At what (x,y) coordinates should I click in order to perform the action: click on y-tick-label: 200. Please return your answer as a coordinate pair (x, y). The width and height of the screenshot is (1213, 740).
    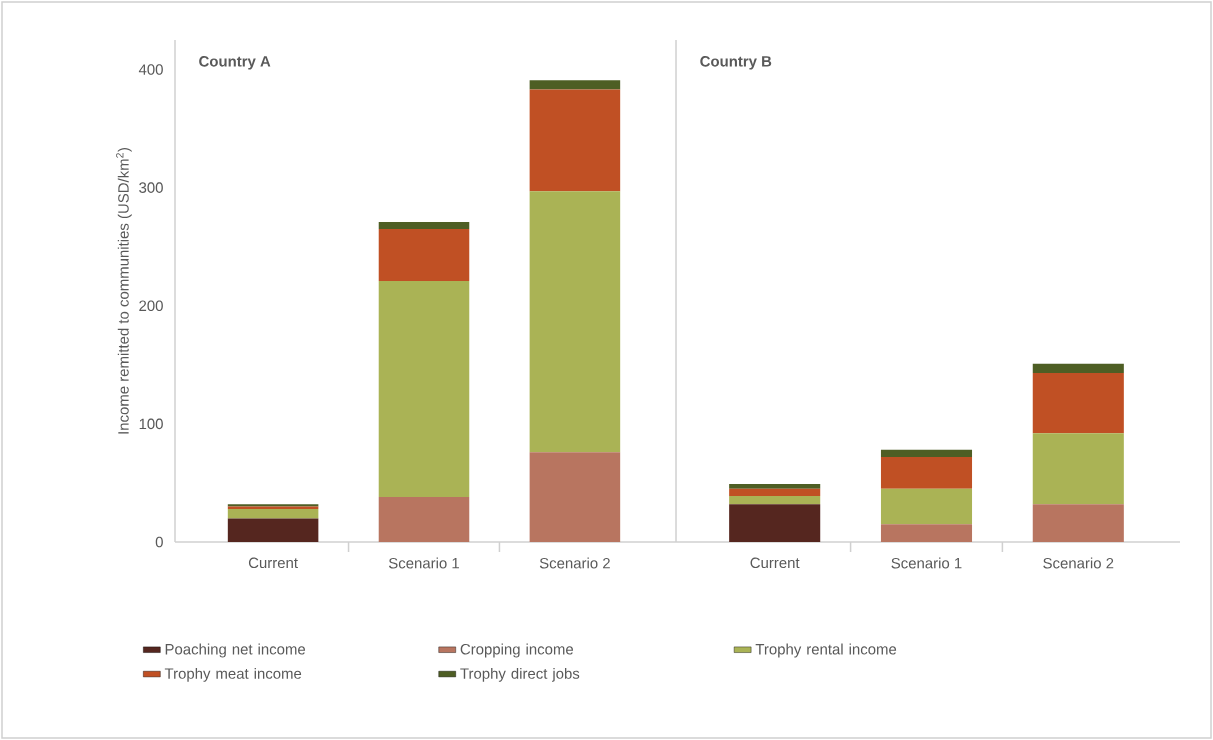
    Looking at the image, I should click on (151, 306).